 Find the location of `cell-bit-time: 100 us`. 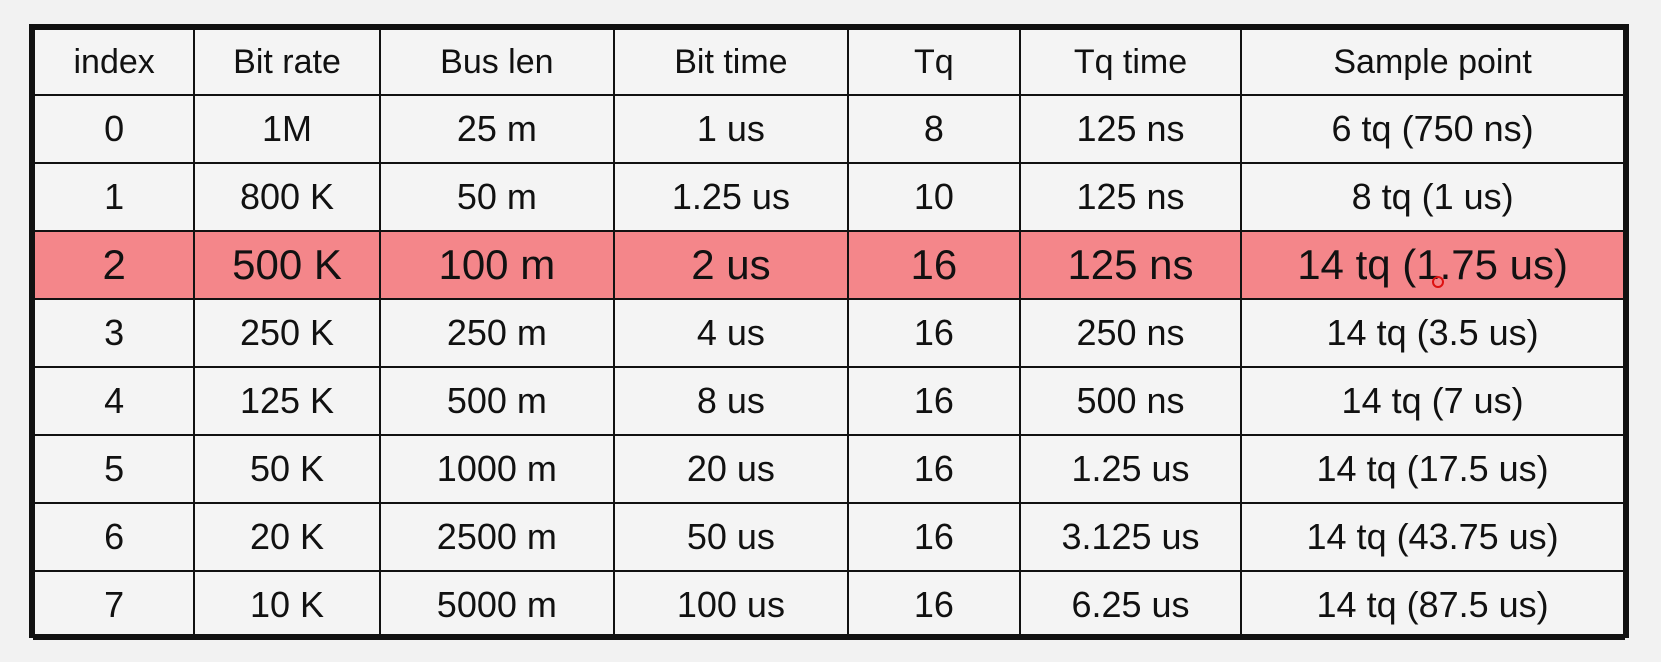

cell-bit-time: 100 us is located at coordinates (730, 605).